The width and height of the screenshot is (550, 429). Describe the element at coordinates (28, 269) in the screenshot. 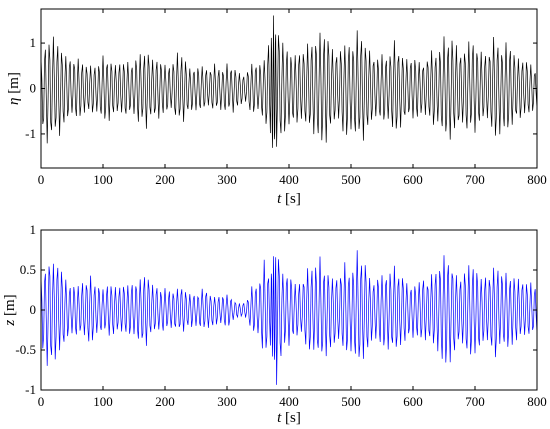

I see `y-tick-label: 0.5` at that location.